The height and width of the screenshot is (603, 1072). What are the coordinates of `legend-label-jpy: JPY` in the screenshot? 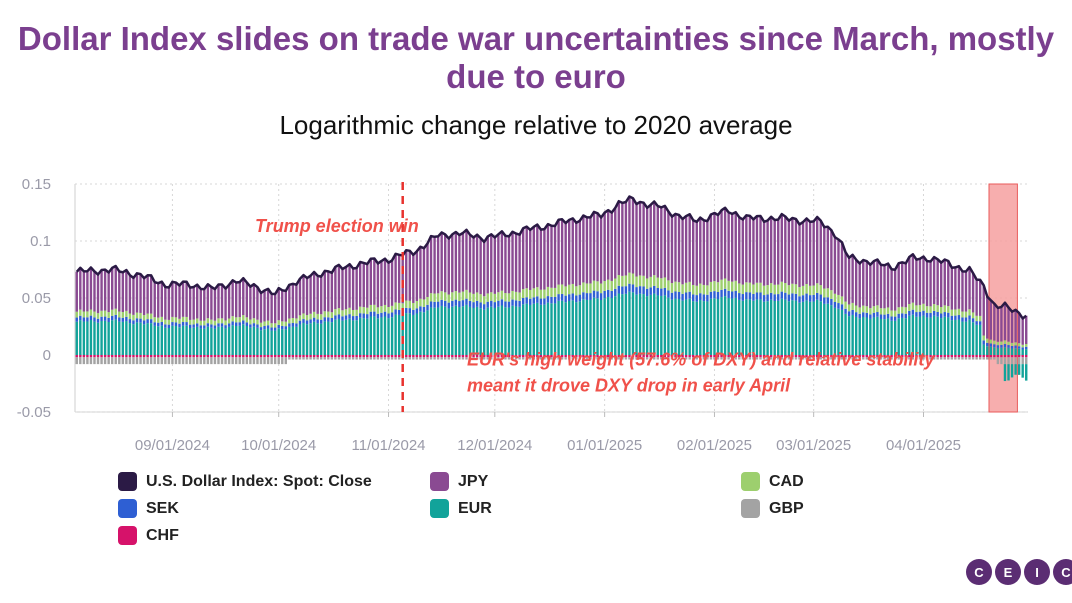 It's located at (473, 481).